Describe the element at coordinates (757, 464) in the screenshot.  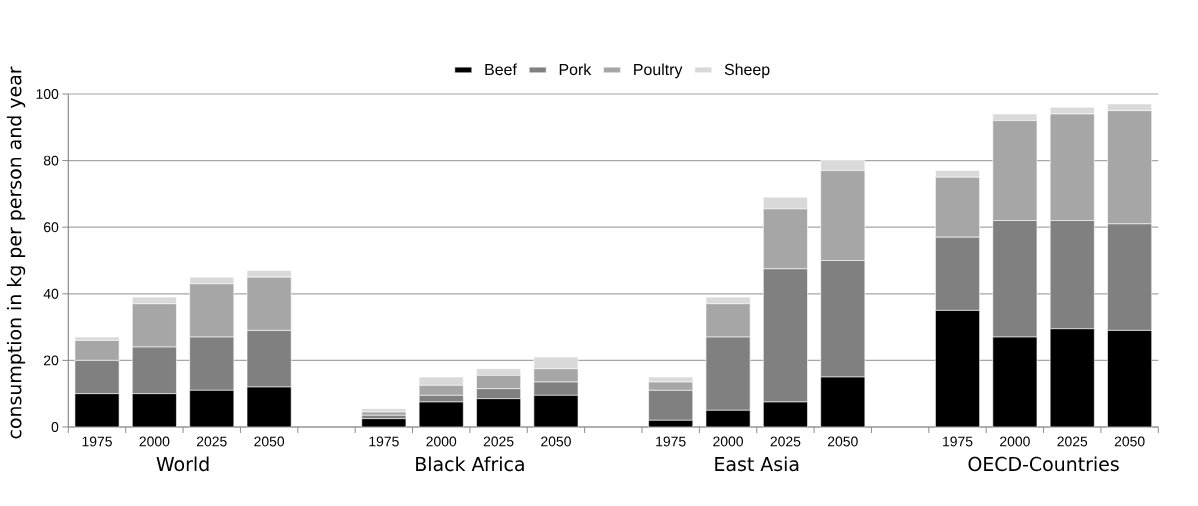
I see `text: East Asia` at that location.